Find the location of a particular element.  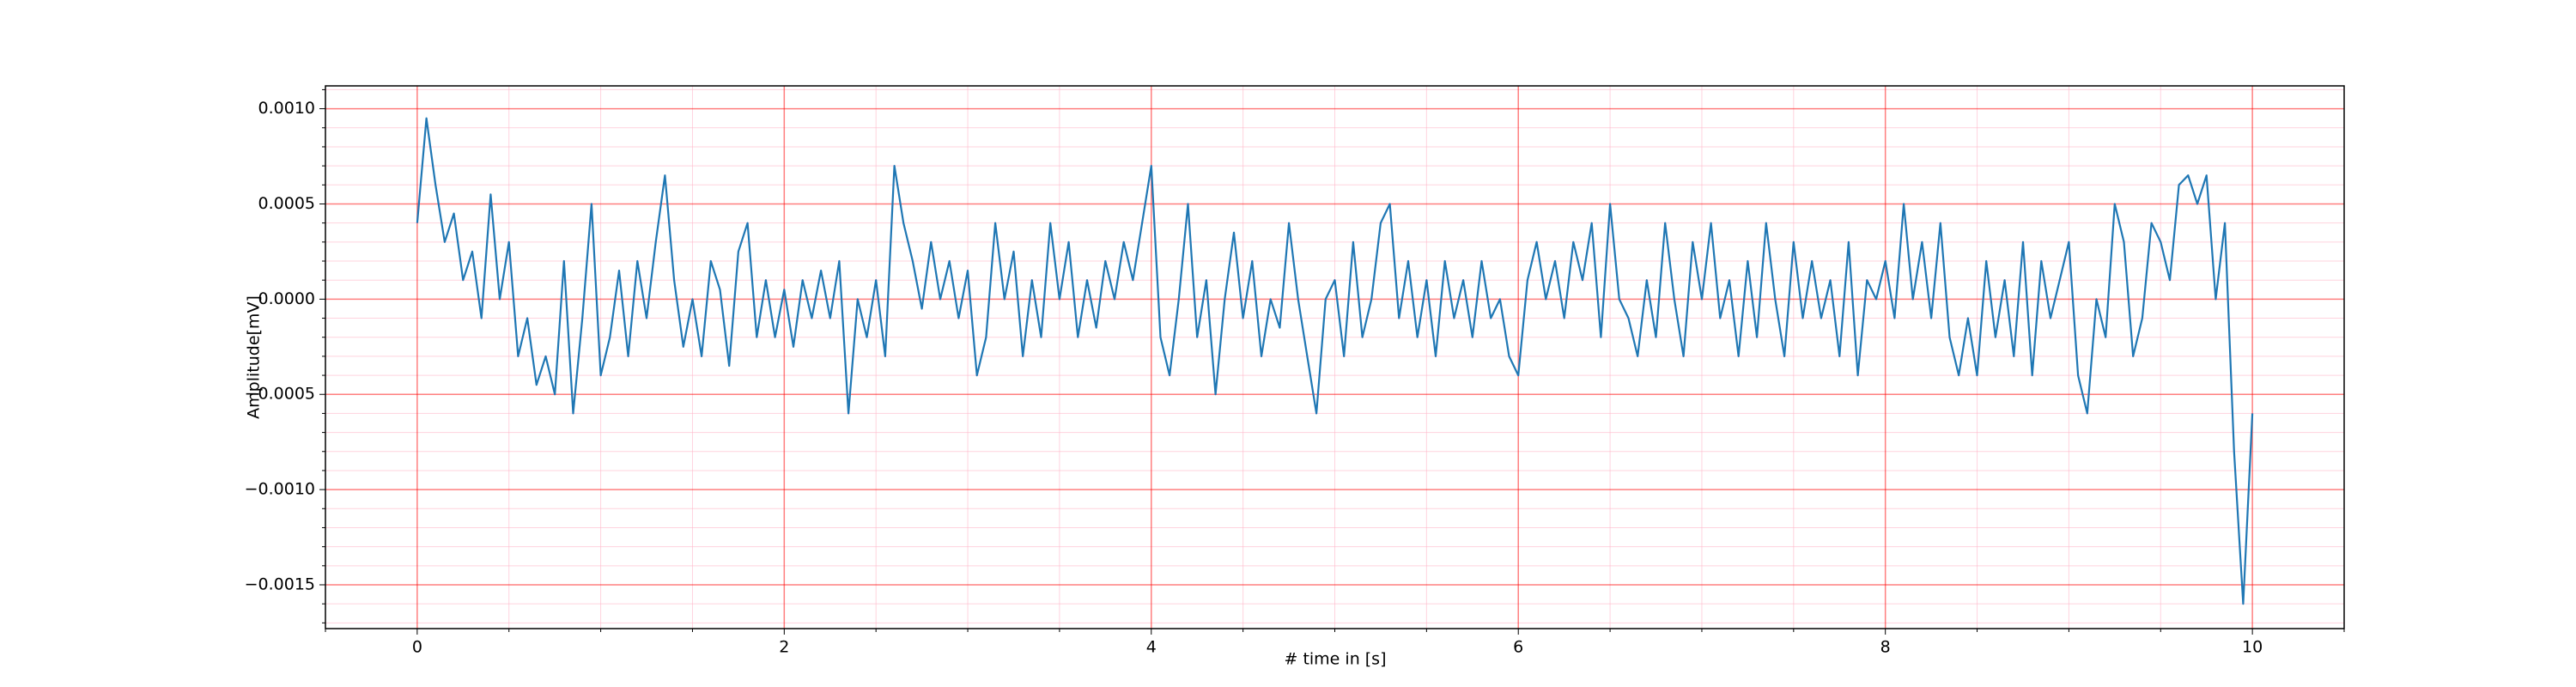

y-tick-label: −0.0005 is located at coordinates (280, 394).